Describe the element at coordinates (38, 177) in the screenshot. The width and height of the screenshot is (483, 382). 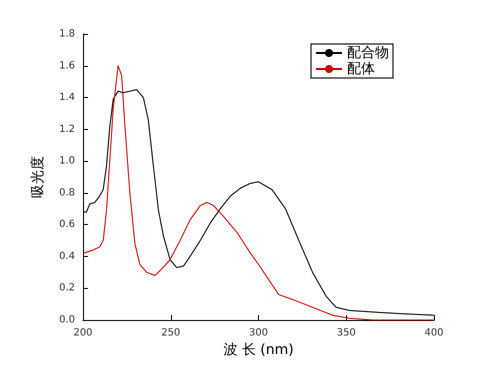
I see `y-axis-title: 吸光度` at that location.